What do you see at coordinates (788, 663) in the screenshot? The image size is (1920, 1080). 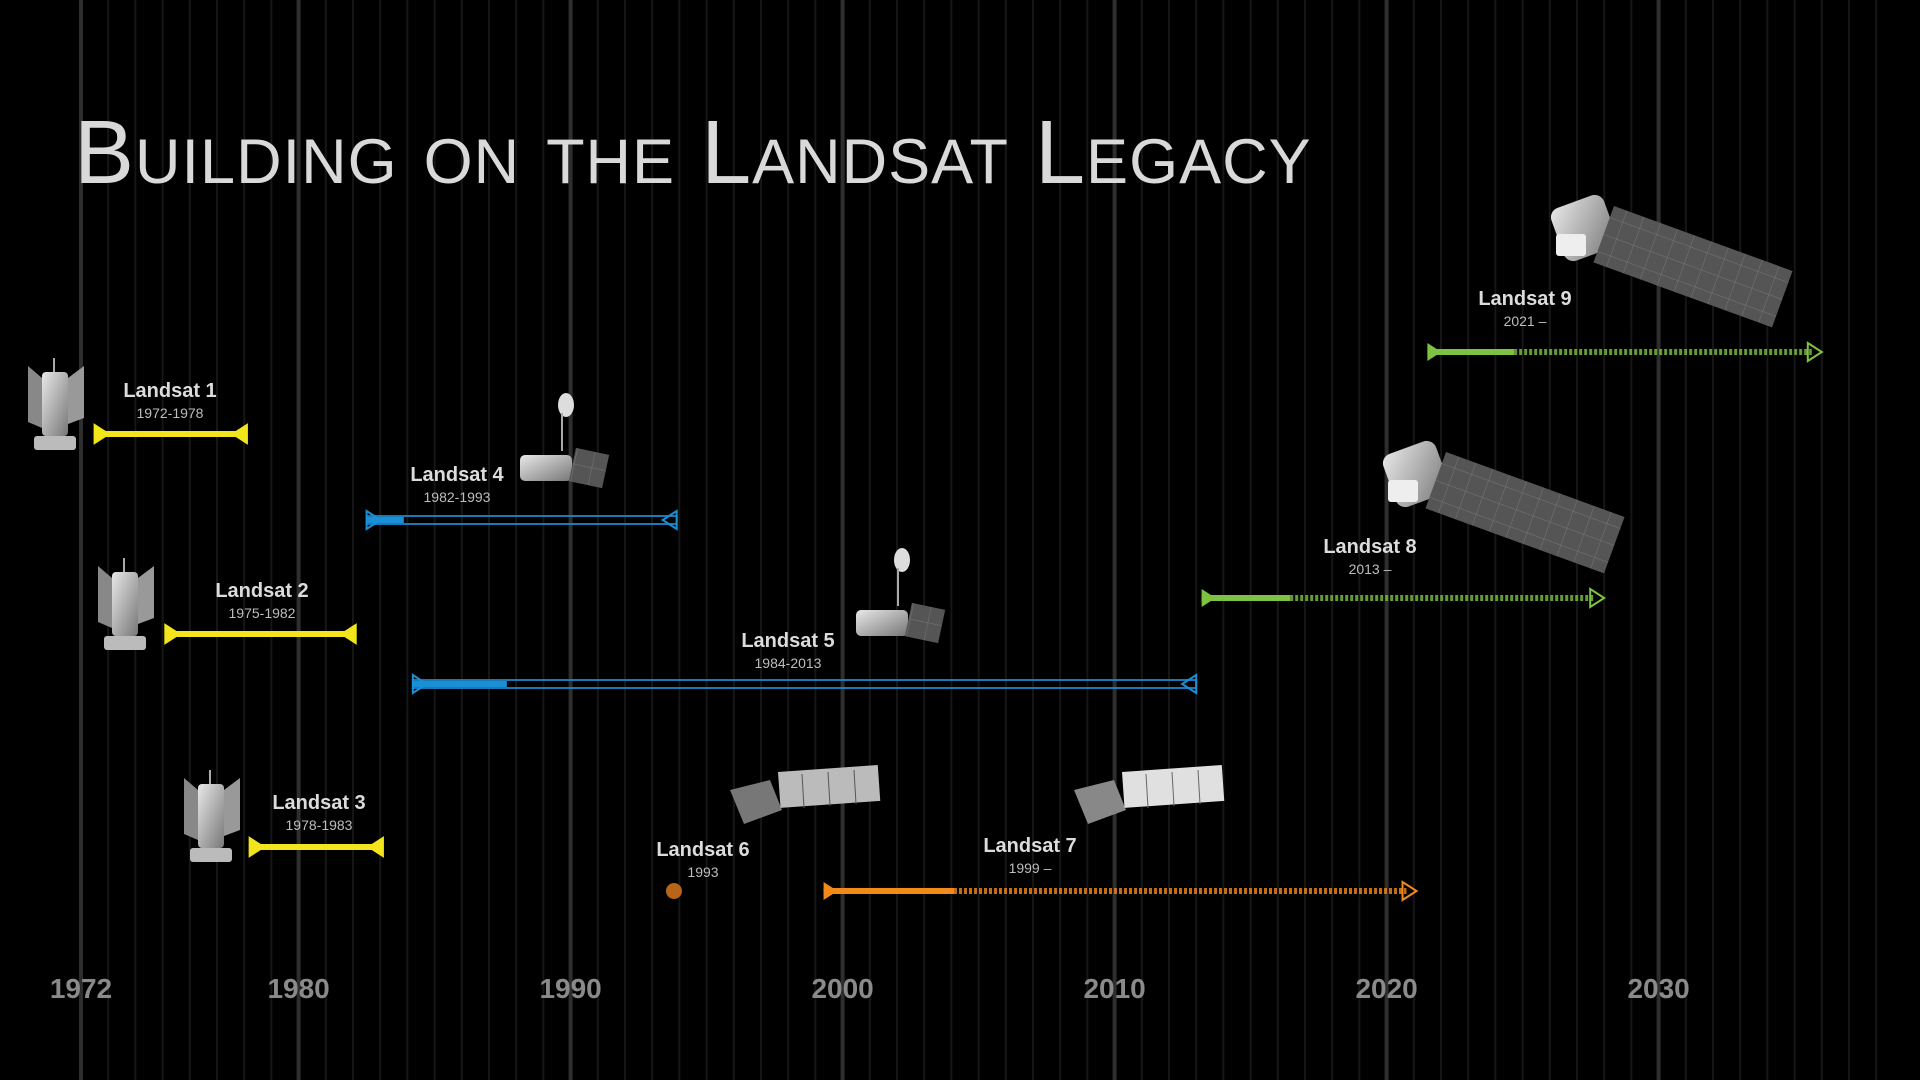 I see `mission-years: 1984-2013` at bounding box center [788, 663].